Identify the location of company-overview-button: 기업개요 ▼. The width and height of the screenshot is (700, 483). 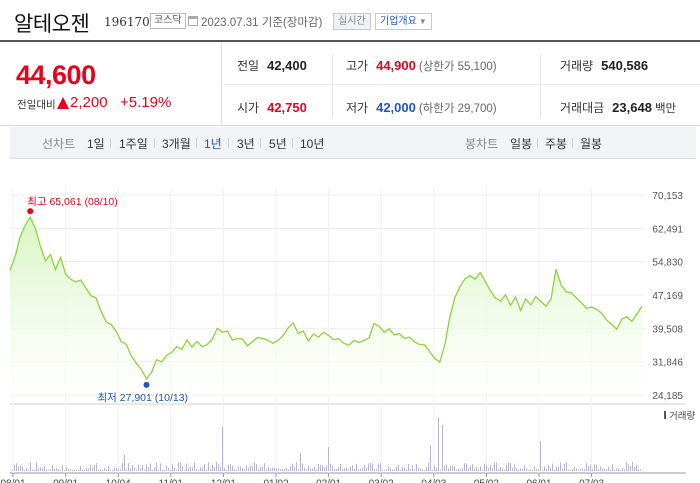
(403, 21).